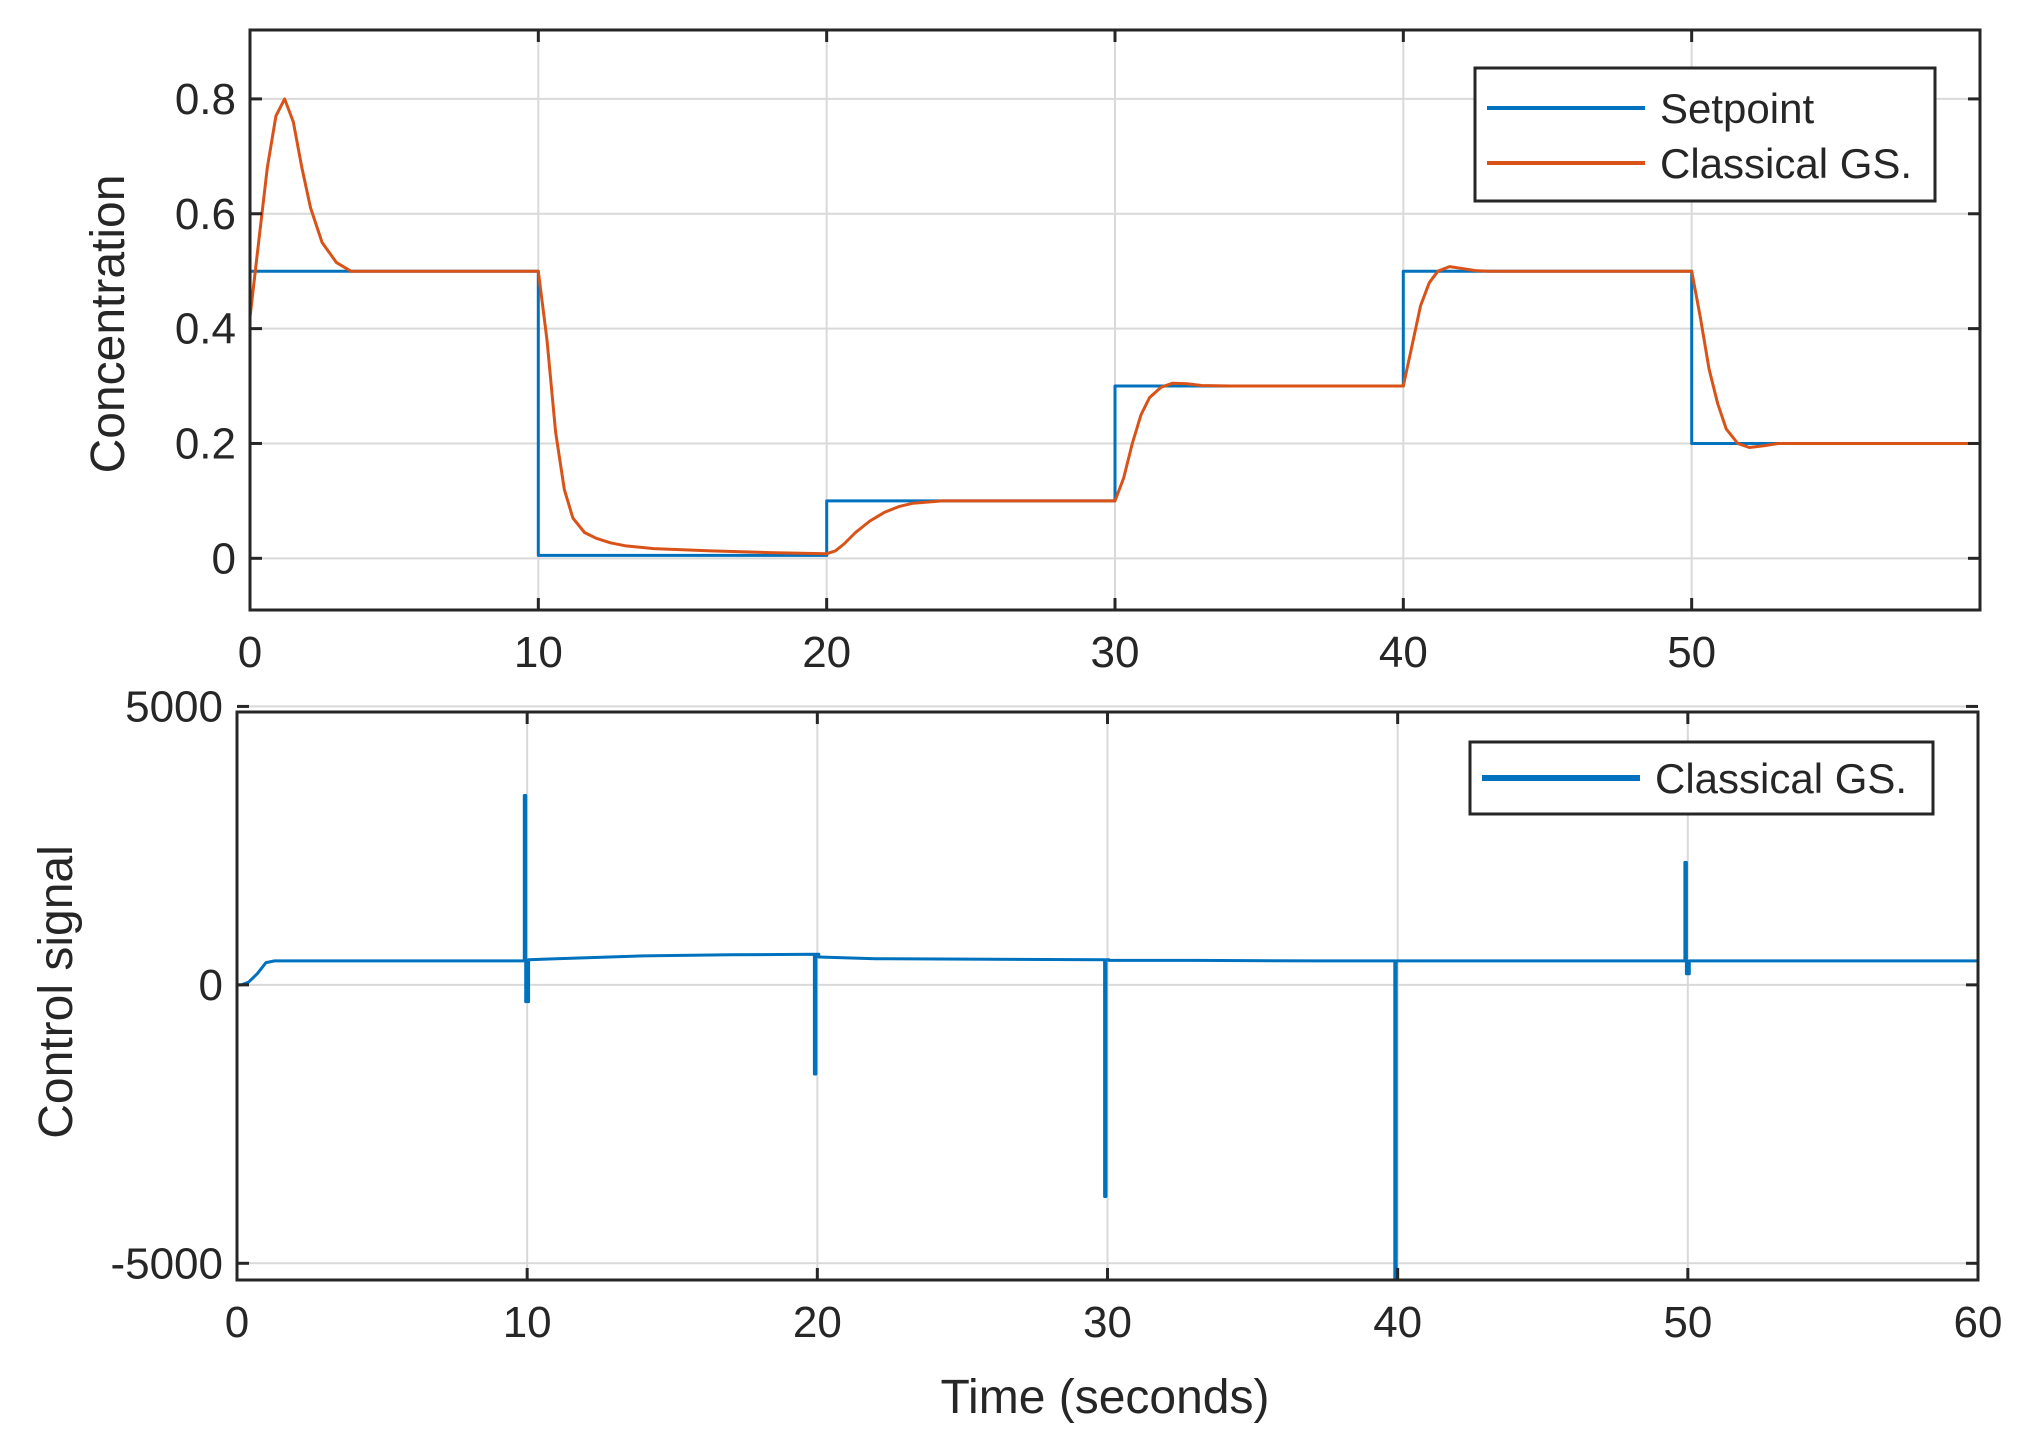 The image size is (2030, 1448). What do you see at coordinates (817, 1322) in the screenshot?
I see `control-signal-x-tick-label: 20` at bounding box center [817, 1322].